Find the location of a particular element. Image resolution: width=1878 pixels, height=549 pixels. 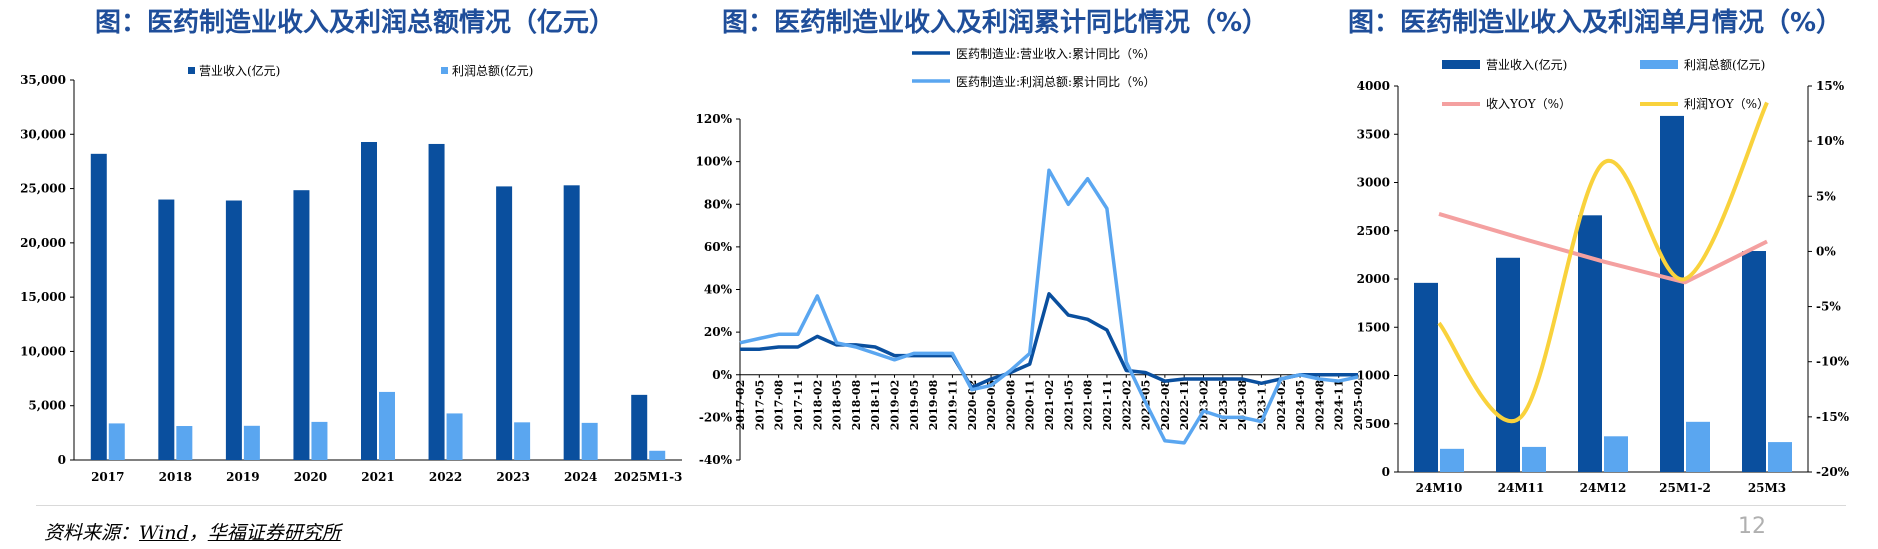

chart2-y-tick-label: 80% is located at coordinates (718, 204).